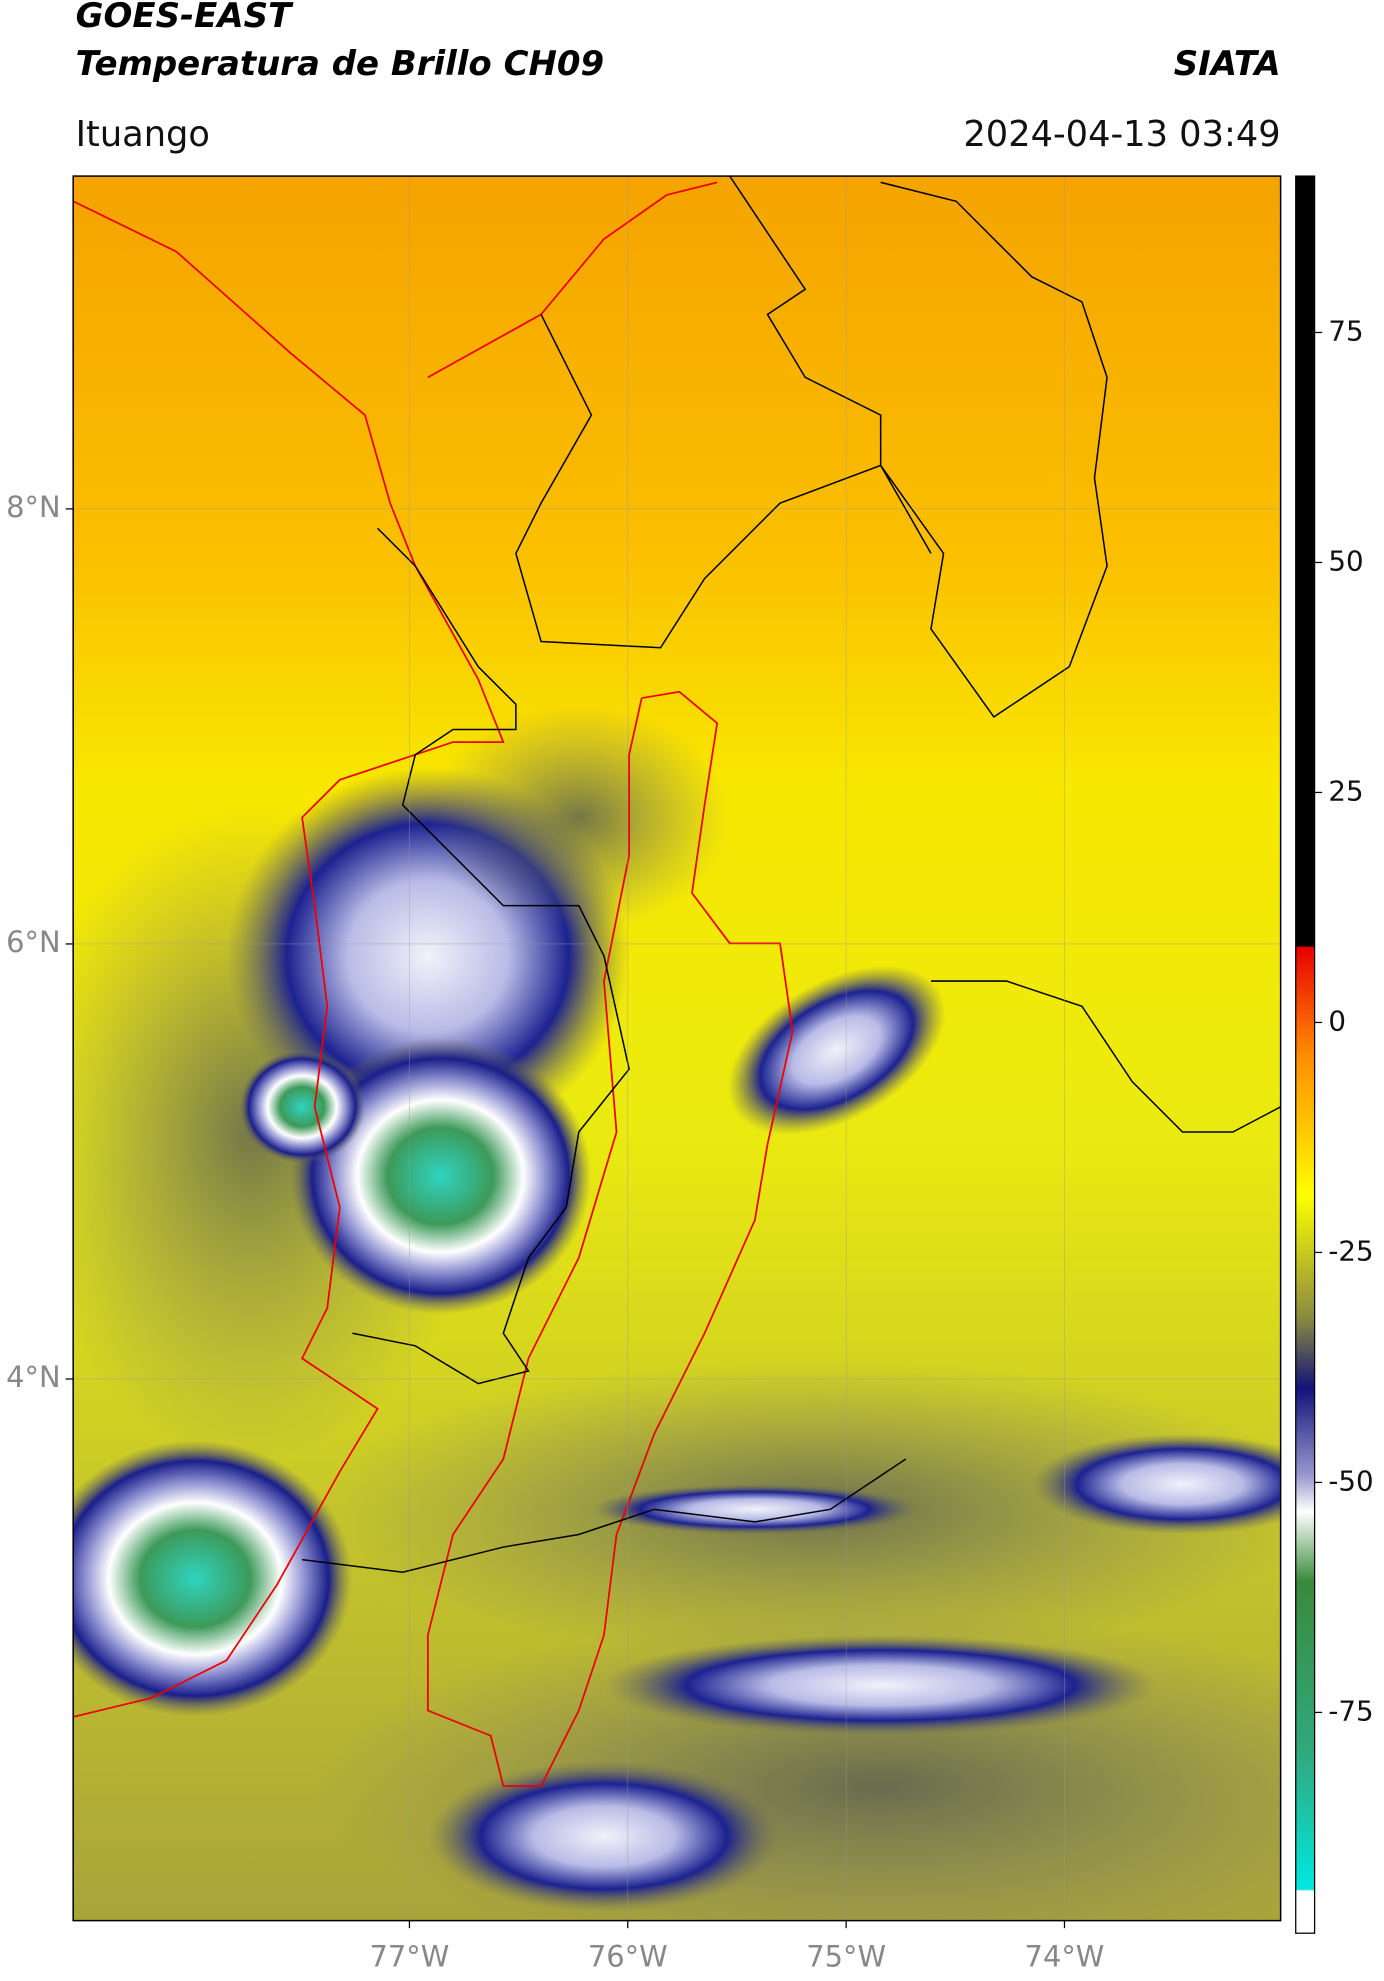 The width and height of the screenshot is (1384, 1981). Describe the element at coordinates (1227, 64) in the screenshot. I see `source: SIATA` at that location.